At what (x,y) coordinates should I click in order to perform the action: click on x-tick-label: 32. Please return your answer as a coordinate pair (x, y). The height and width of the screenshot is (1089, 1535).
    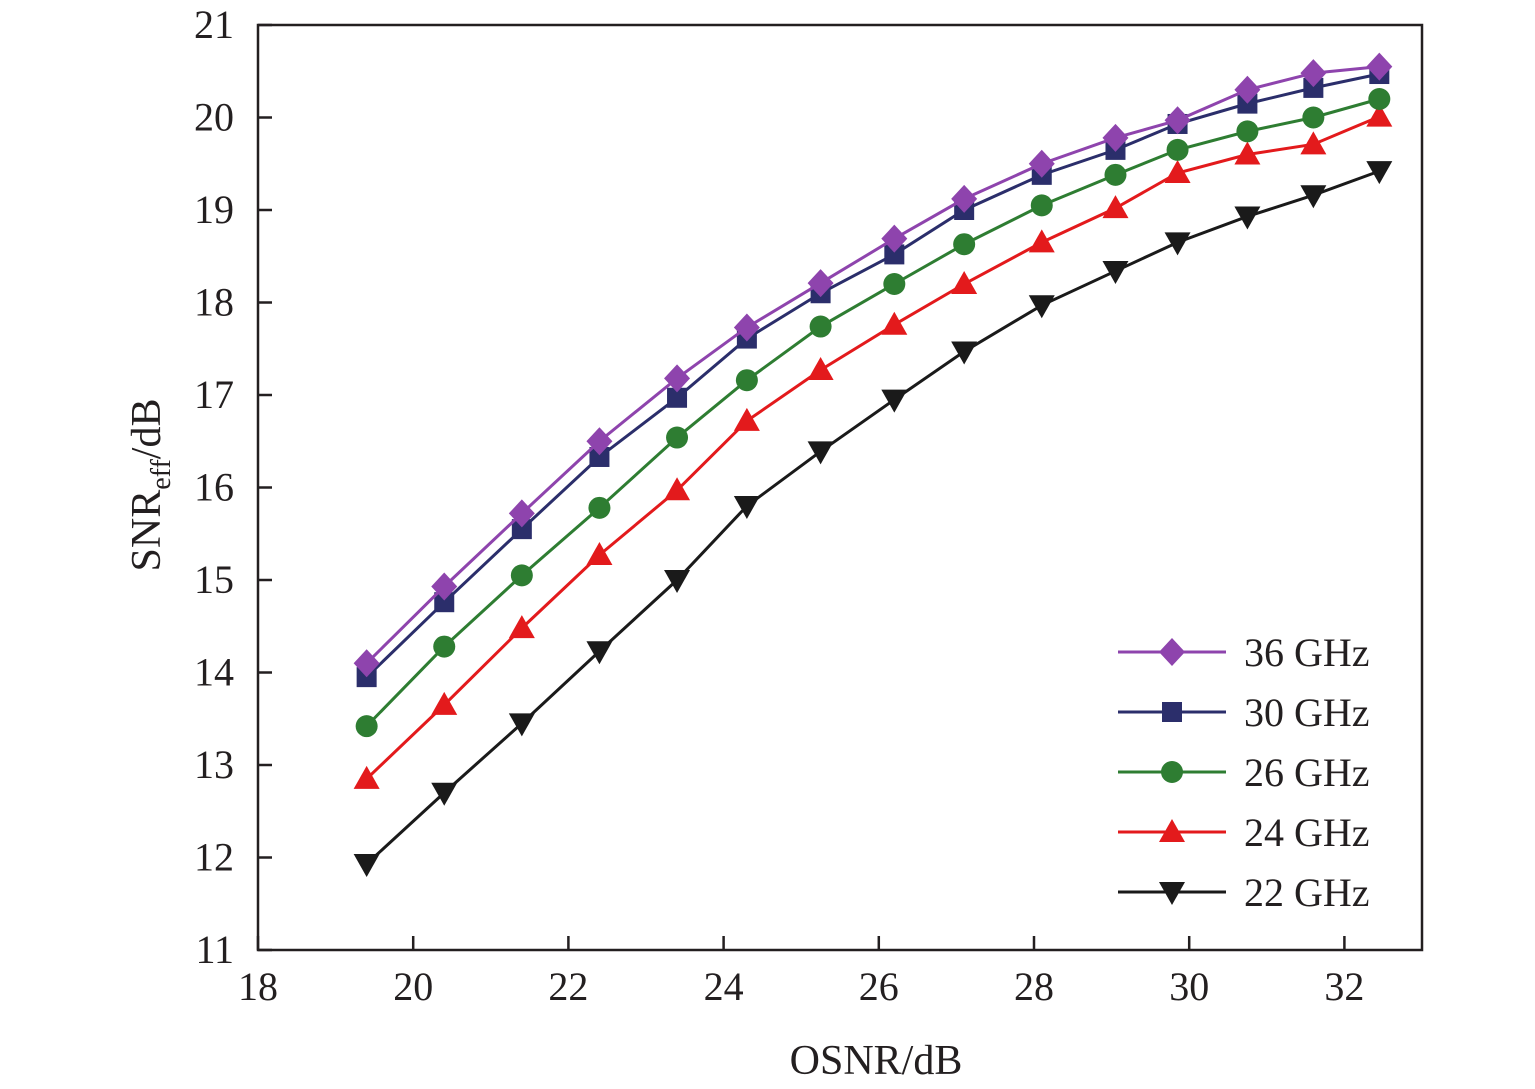
    Looking at the image, I should click on (1344, 986).